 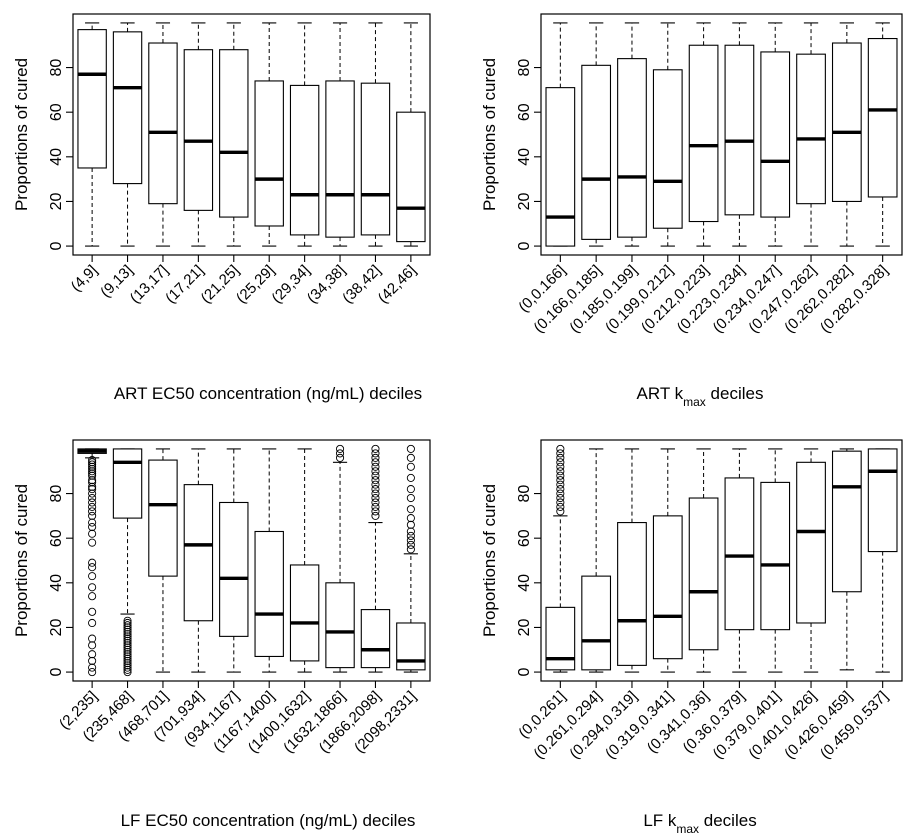 I want to click on x-tick-label: (25,29], so click(x=255, y=284).